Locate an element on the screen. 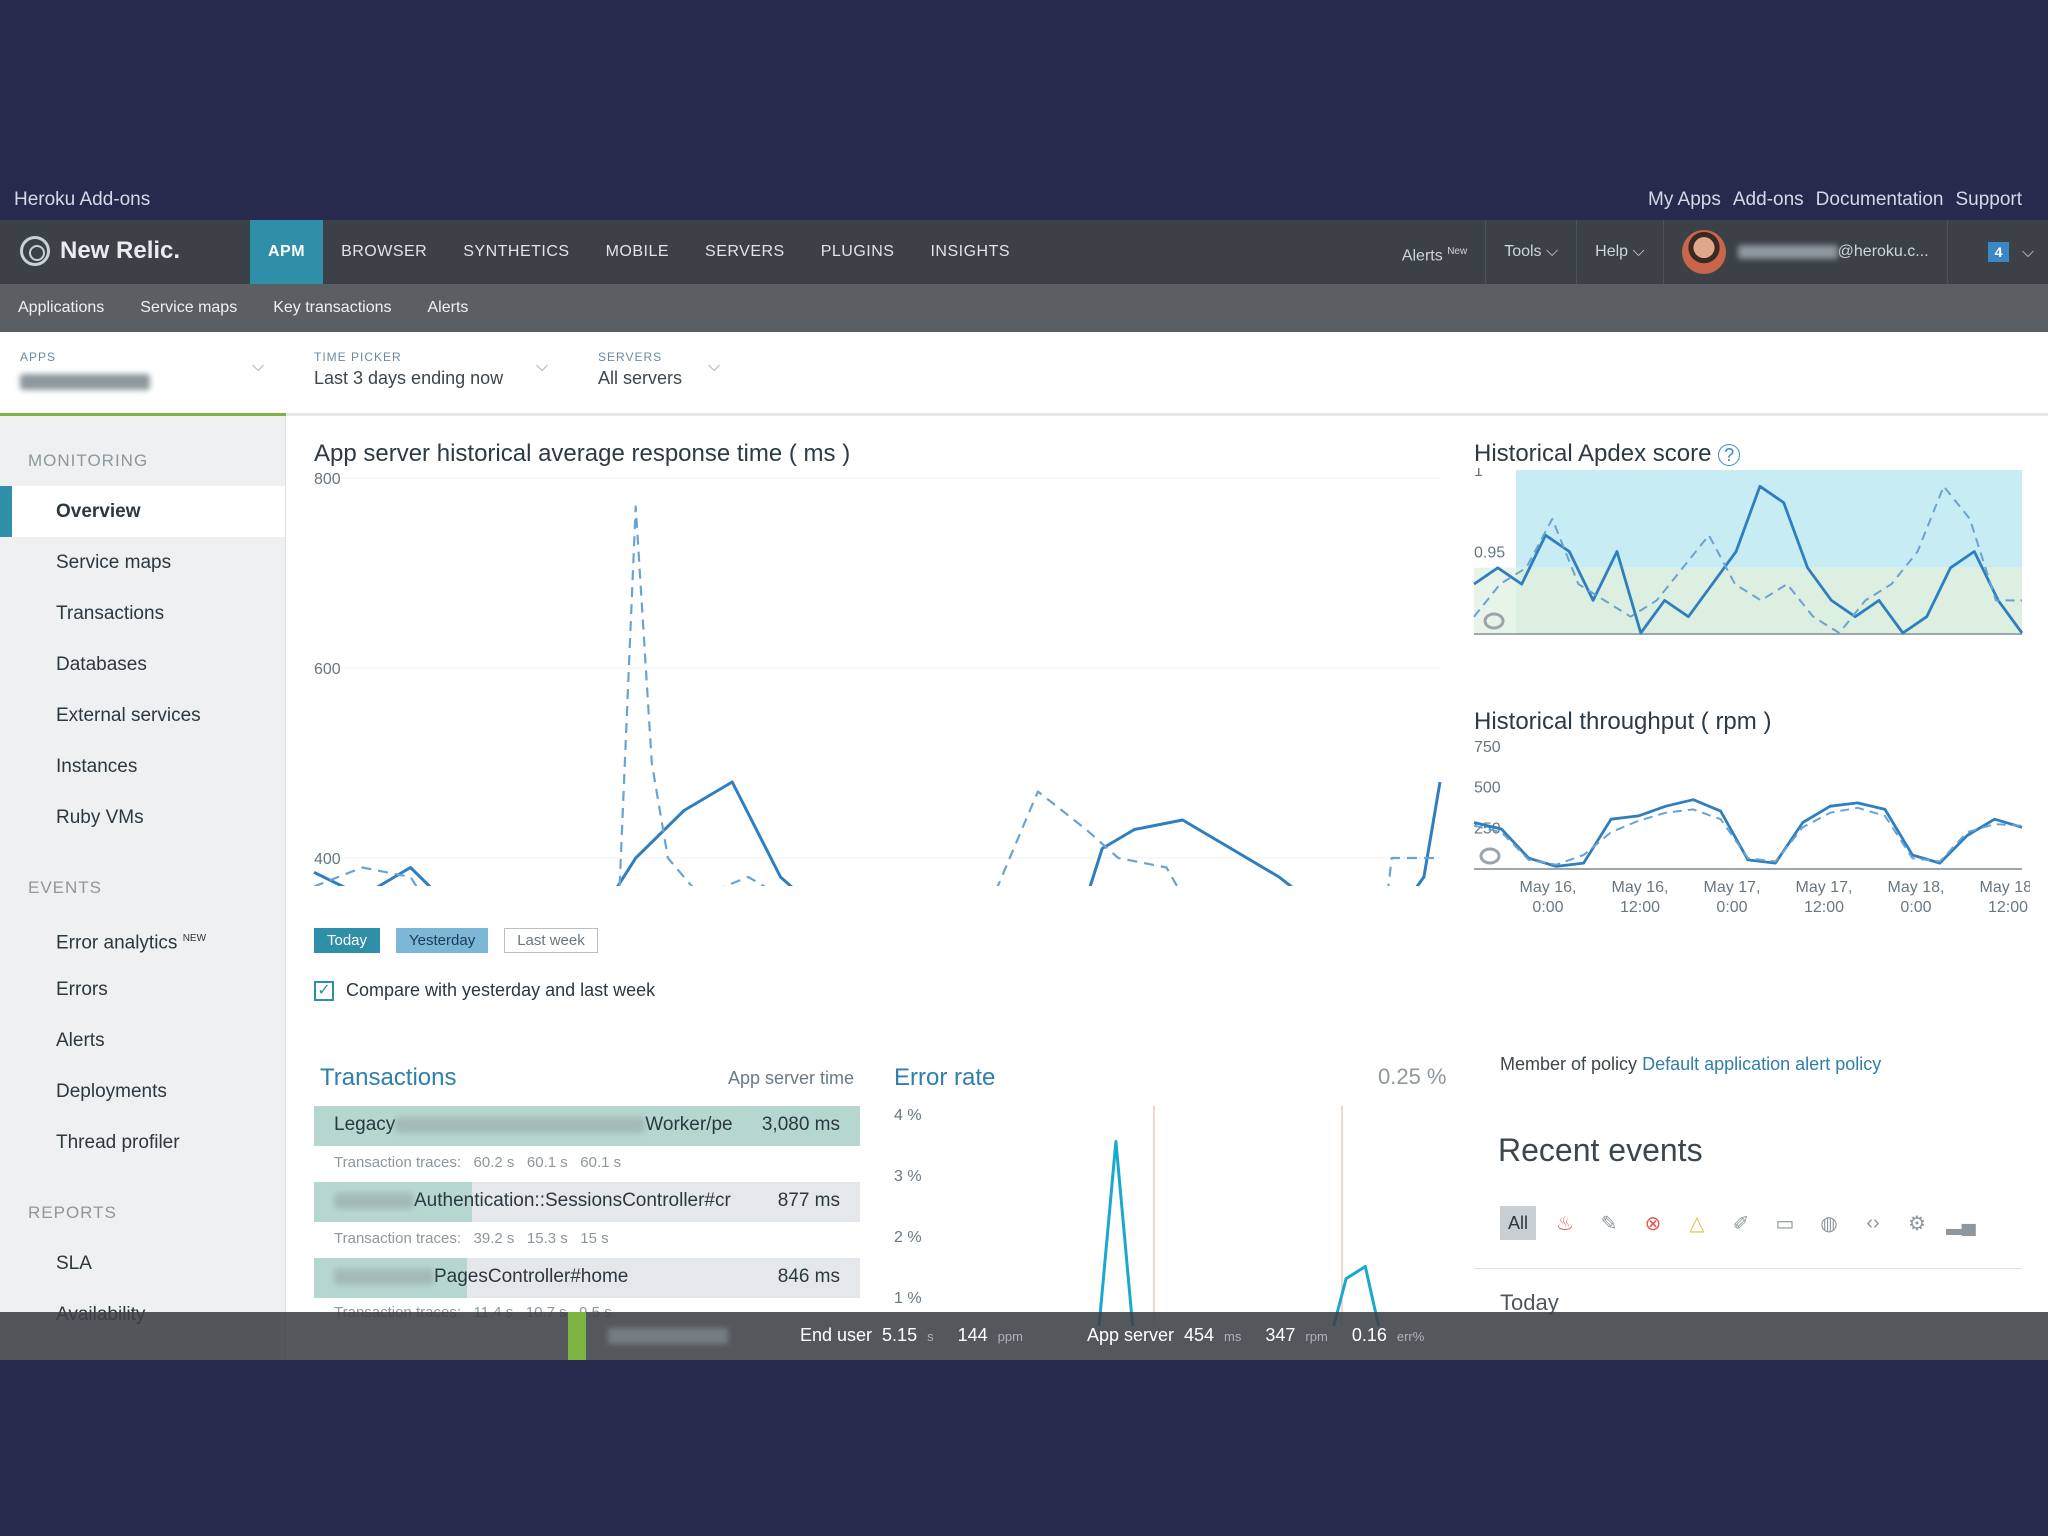  time-picker: TIME PICKER Last 3 days ending now is located at coordinates (408, 369).